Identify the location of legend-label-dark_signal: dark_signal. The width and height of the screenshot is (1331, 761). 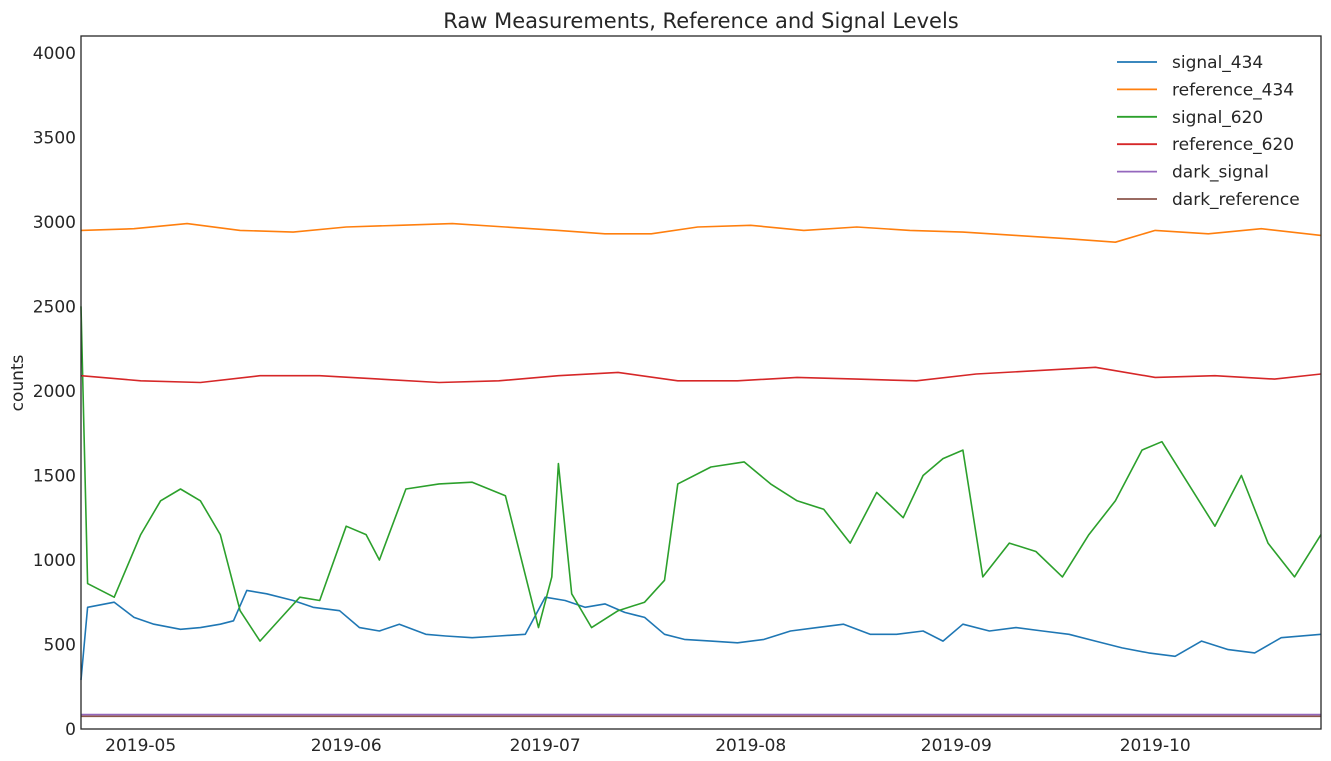
(1220, 173).